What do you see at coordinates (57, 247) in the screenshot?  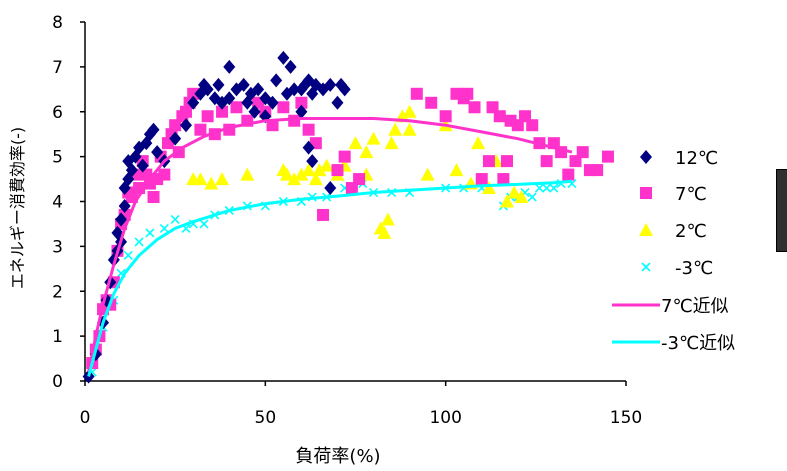 I see `y-tick-label: 3` at bounding box center [57, 247].